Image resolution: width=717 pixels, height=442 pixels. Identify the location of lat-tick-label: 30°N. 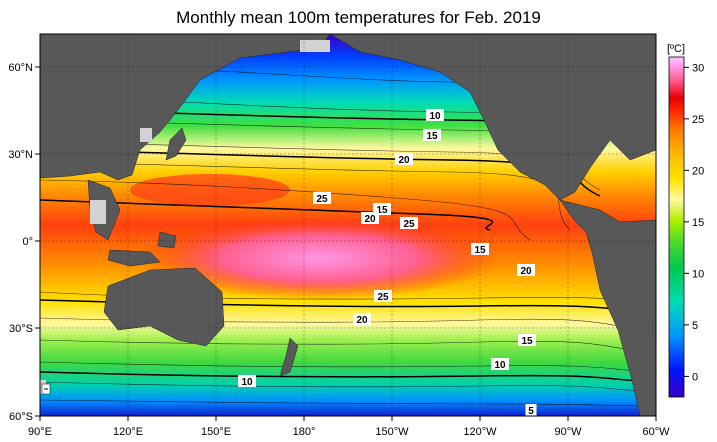
(20, 155).